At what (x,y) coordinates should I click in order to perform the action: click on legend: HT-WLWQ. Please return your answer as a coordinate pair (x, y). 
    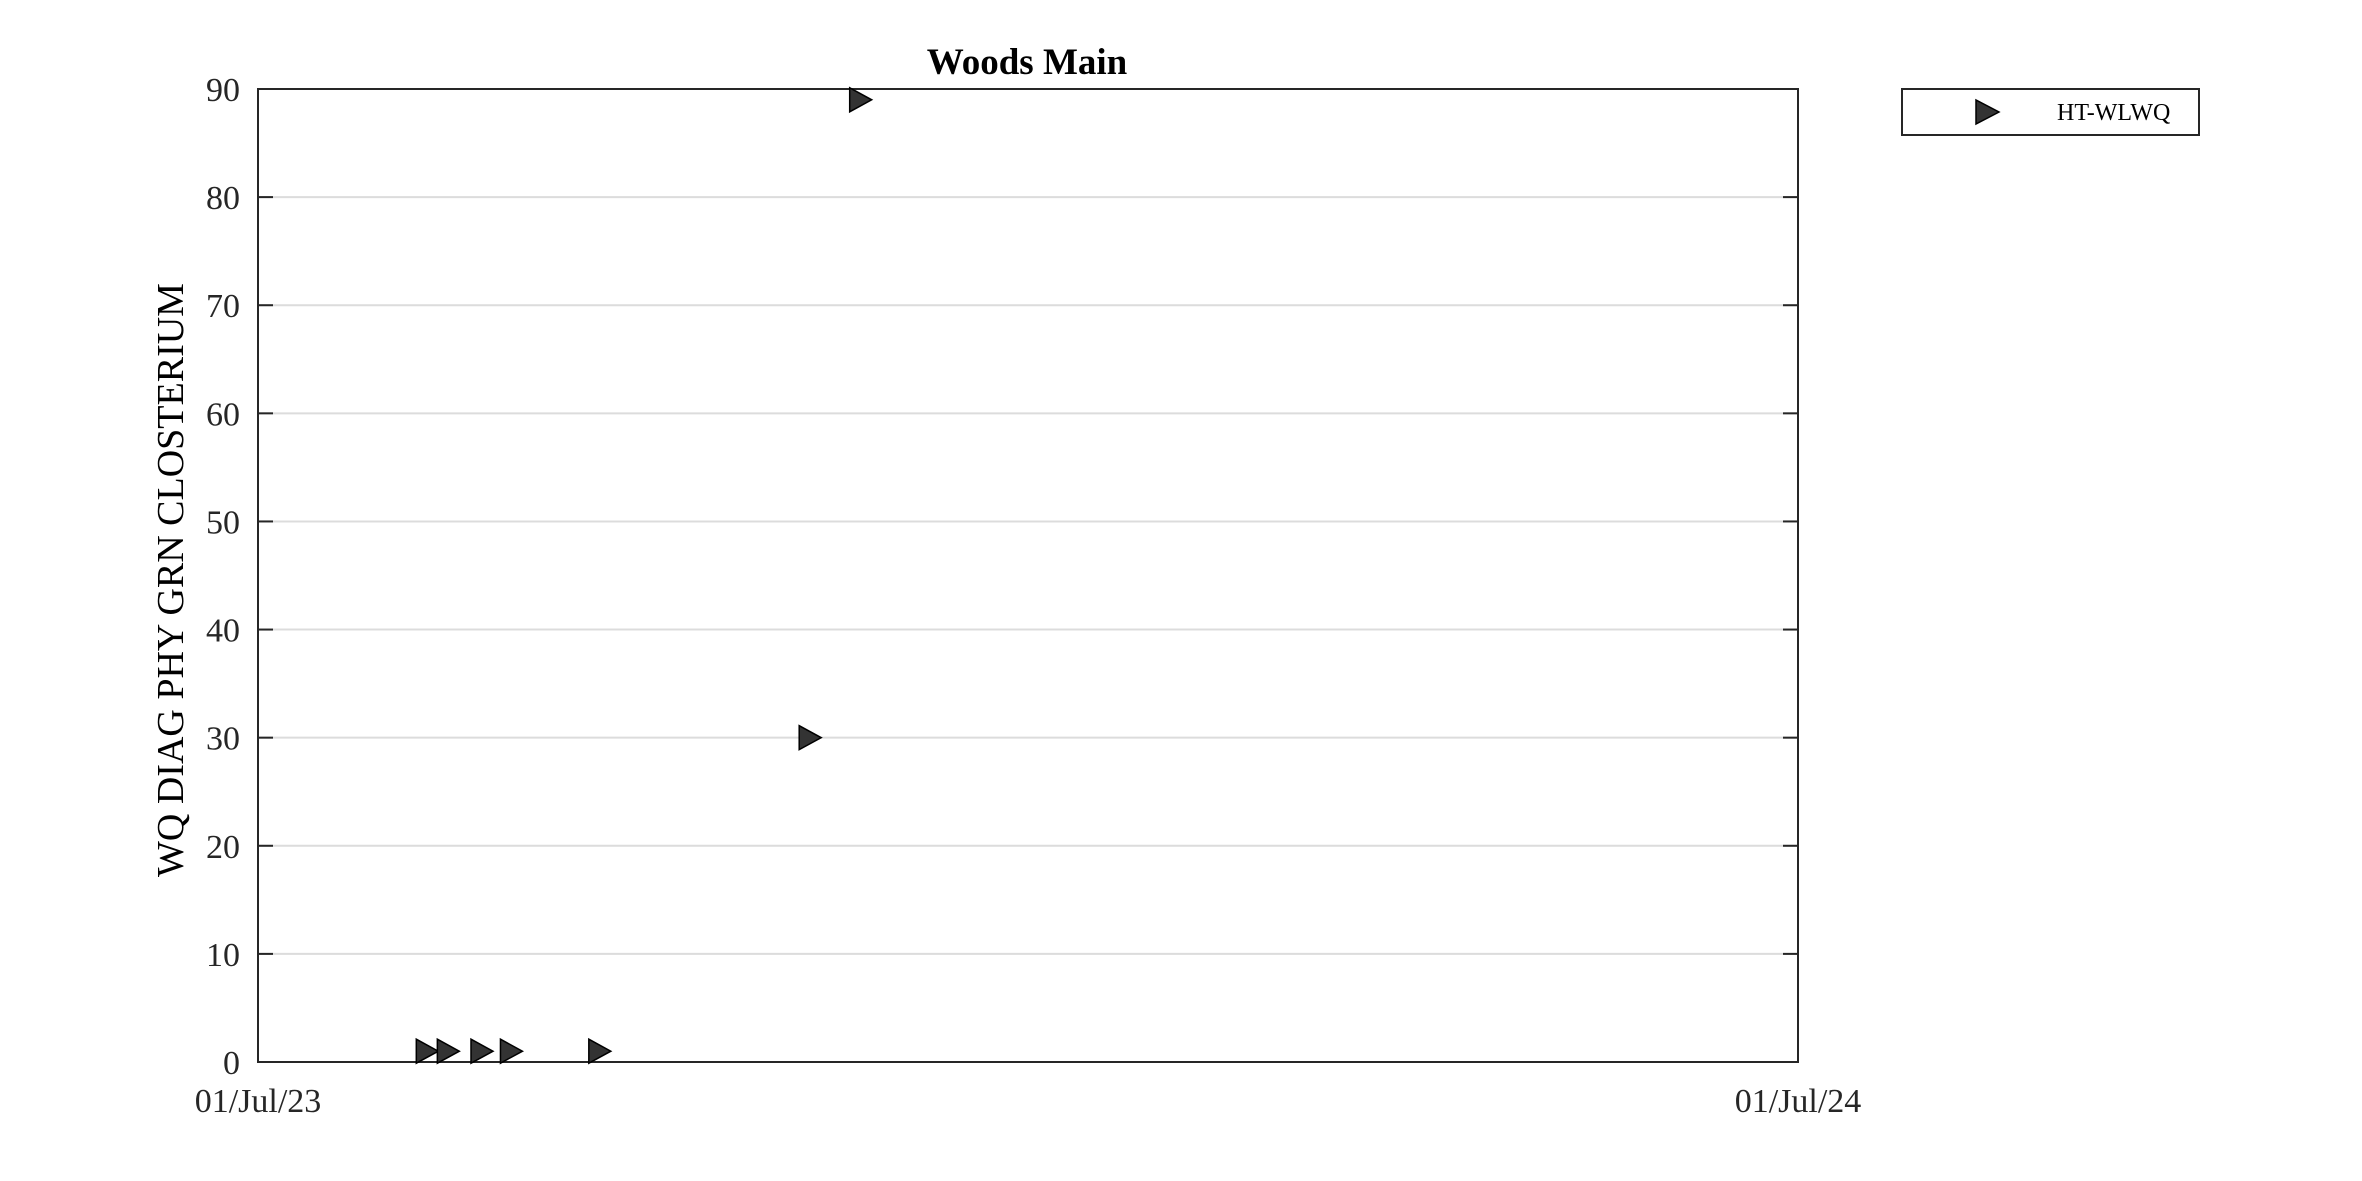
    Looking at the image, I should click on (2050, 112).